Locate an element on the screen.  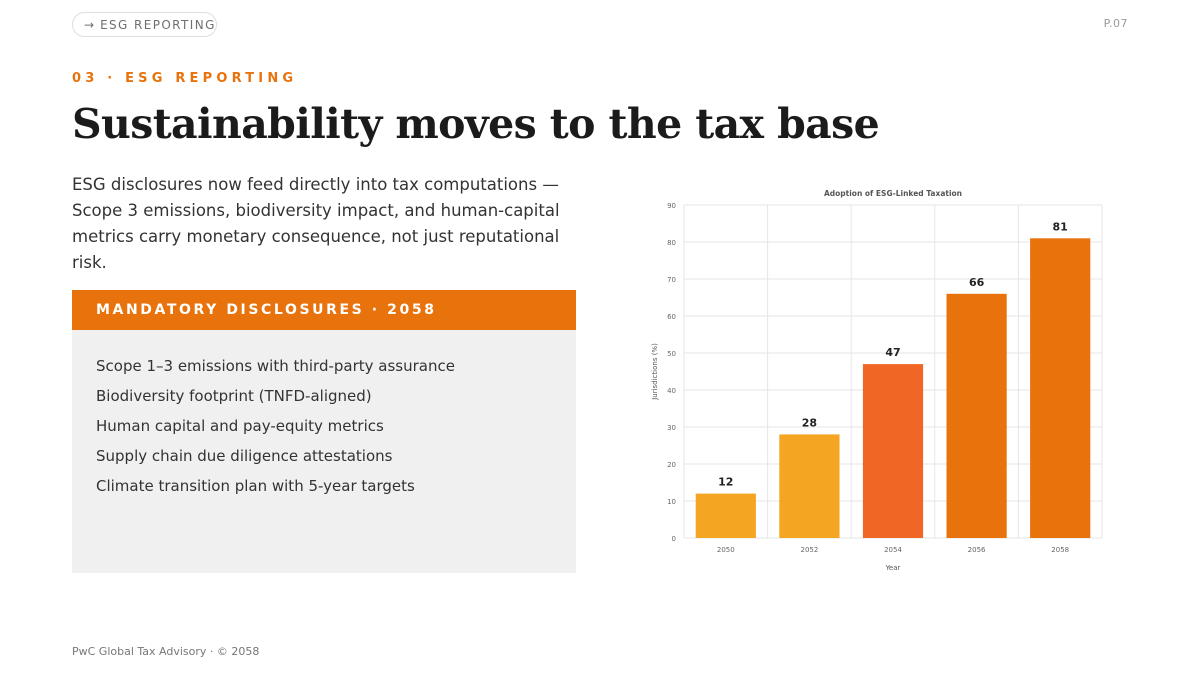
y-tick-label: 70 is located at coordinates (671, 280).